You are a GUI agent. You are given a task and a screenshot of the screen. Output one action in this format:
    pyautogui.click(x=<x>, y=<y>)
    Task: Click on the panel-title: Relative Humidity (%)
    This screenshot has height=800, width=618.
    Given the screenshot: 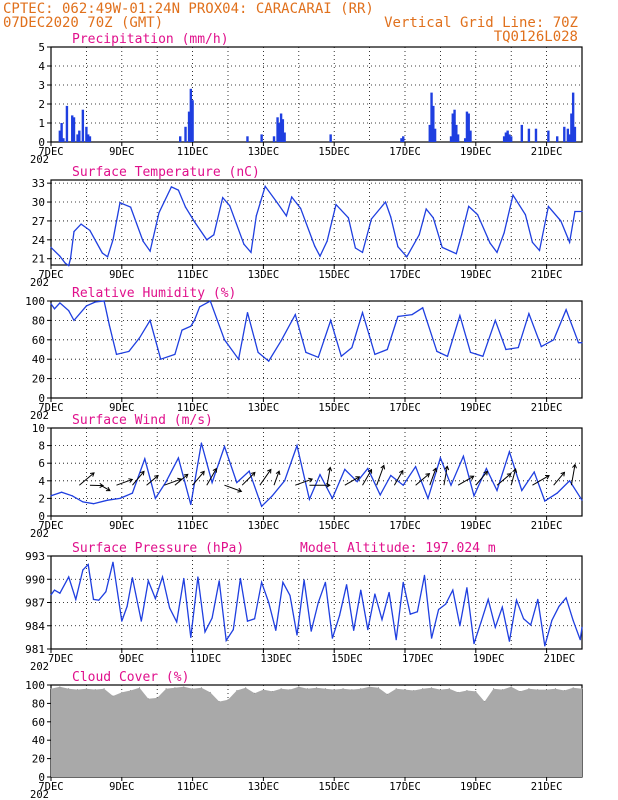 What is the action you would take?
    pyautogui.click(x=154, y=293)
    